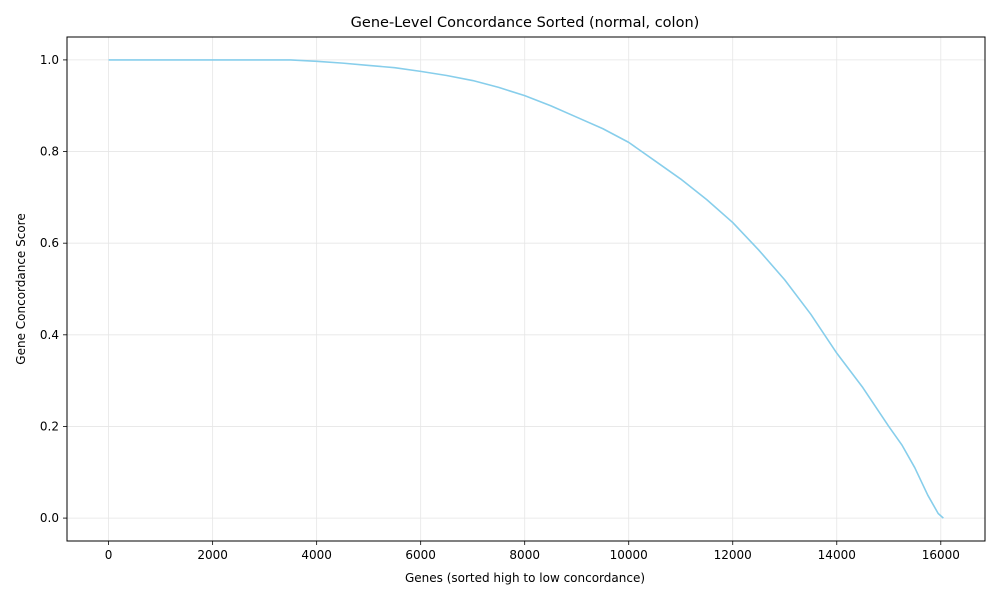 Image resolution: width=1000 pixels, height=600 pixels. What do you see at coordinates (21, 288) in the screenshot?
I see `y-axis-label: Gene Concordance Score` at bounding box center [21, 288].